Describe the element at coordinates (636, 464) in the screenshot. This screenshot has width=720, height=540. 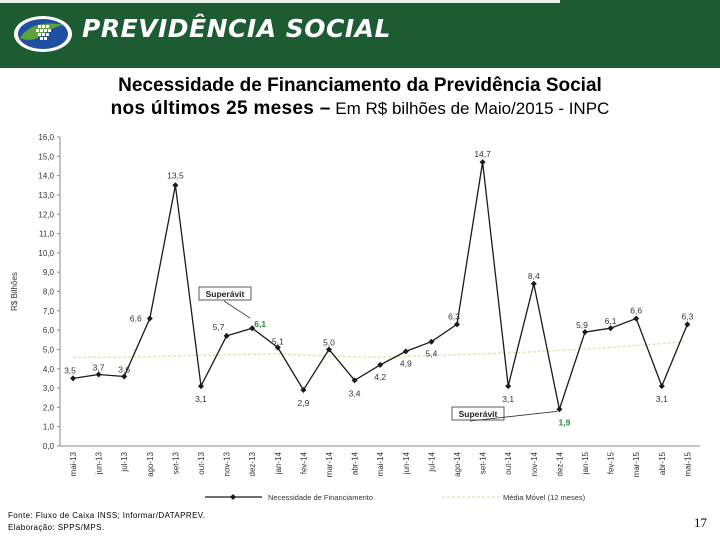
I see `x-tick-label: mar-15` at that location.